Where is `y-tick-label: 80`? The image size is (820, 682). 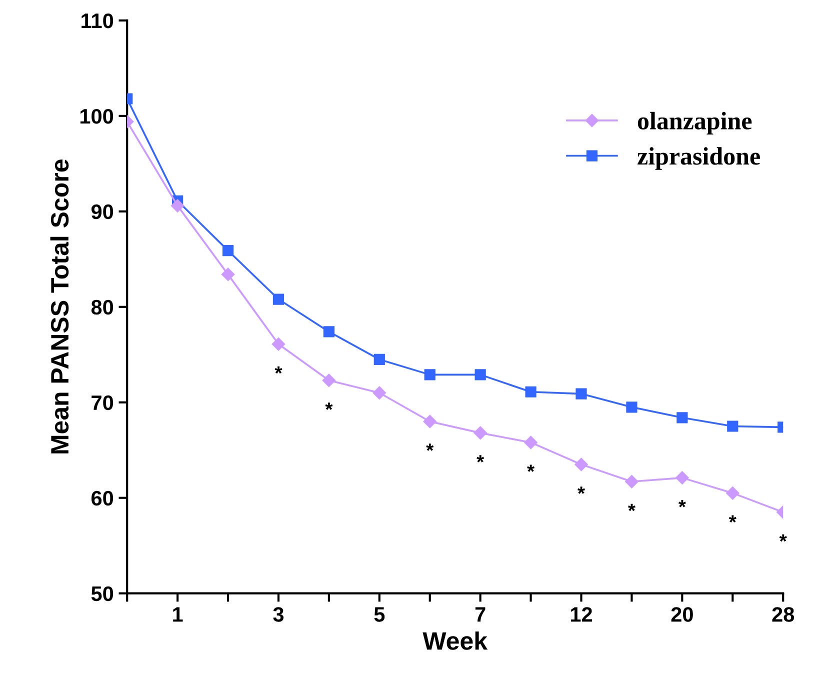
y-tick-label: 80 is located at coordinates (102, 307).